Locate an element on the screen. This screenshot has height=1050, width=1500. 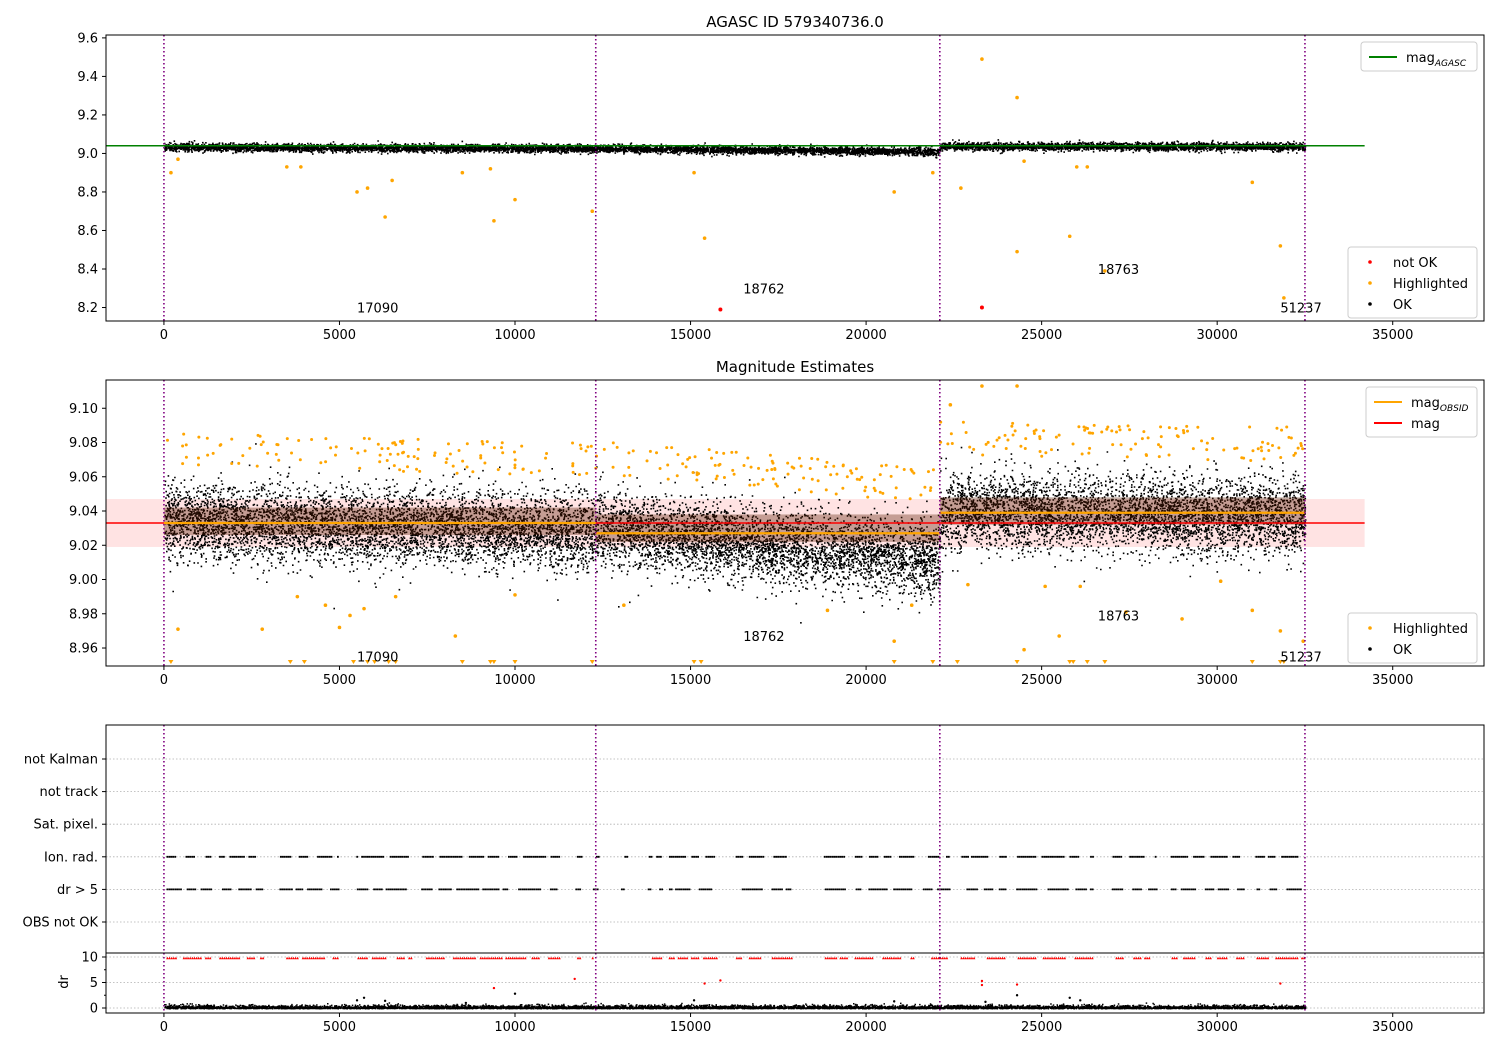
mid-xtick-label: 25000 is located at coordinates (1041, 680).